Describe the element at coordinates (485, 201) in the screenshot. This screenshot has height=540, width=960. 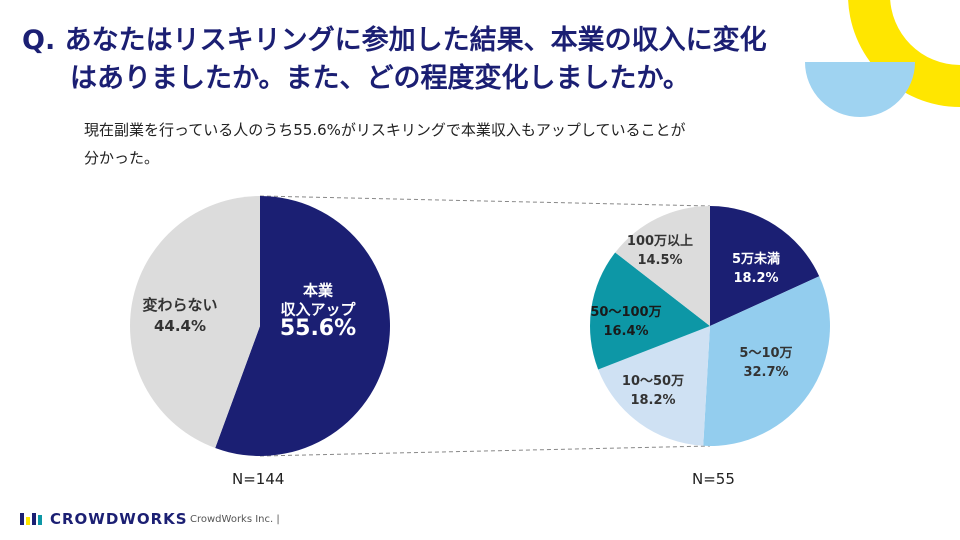
I see `connector-line-top` at that location.